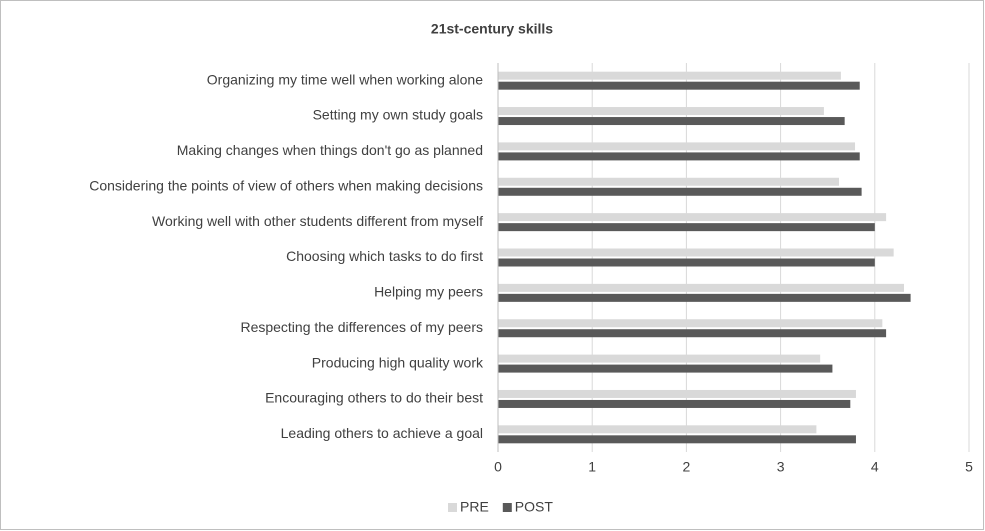 This screenshot has width=985, height=531. I want to click on y-tick-label: Leading others to achieve a goal, so click(382, 433).